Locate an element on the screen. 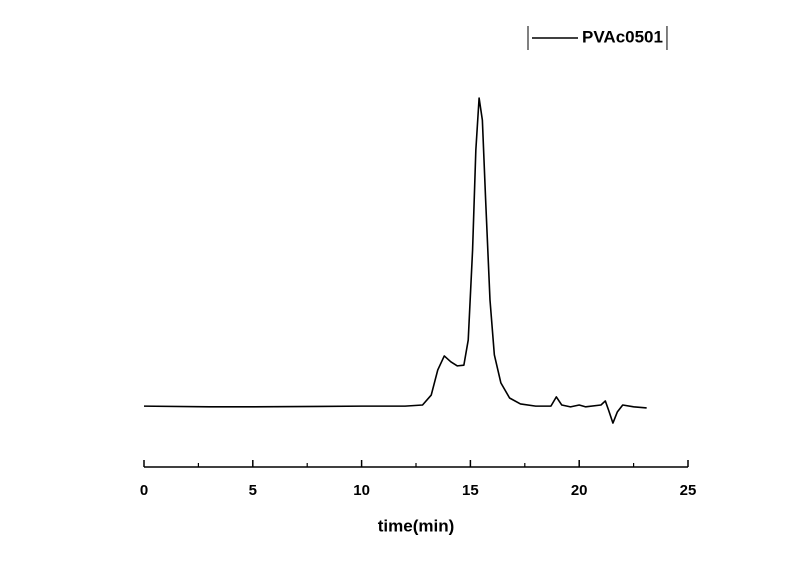 This screenshot has height=561, width=800. x-tick-label: 5 is located at coordinates (253, 490).